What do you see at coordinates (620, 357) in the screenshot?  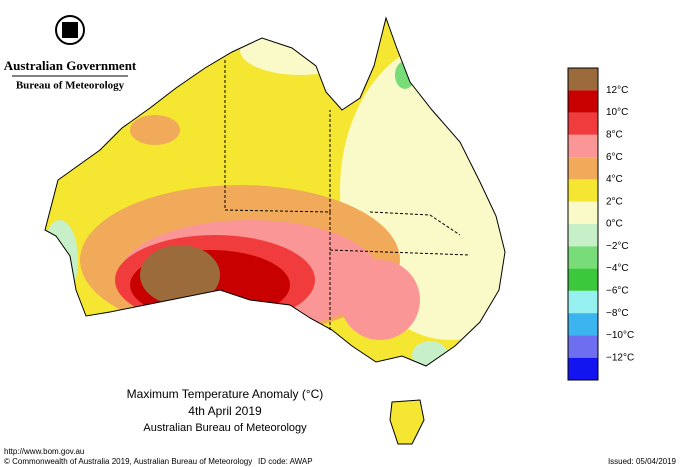 I see `legend-label: −12°C` at bounding box center [620, 357].